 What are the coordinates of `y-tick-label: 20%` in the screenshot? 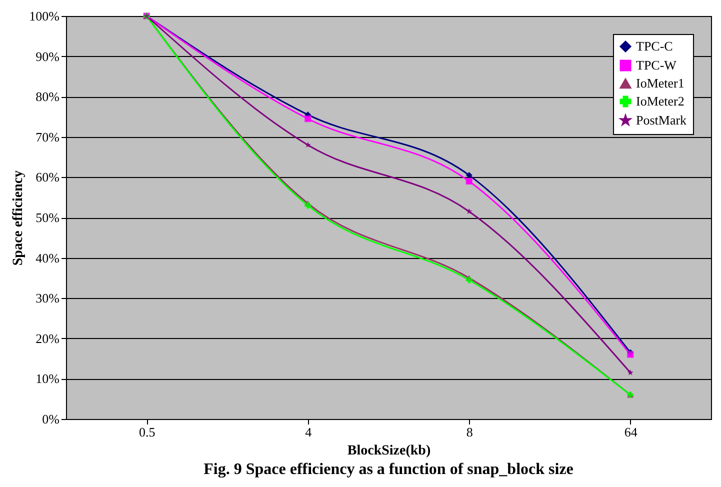 It's located at (48, 338).